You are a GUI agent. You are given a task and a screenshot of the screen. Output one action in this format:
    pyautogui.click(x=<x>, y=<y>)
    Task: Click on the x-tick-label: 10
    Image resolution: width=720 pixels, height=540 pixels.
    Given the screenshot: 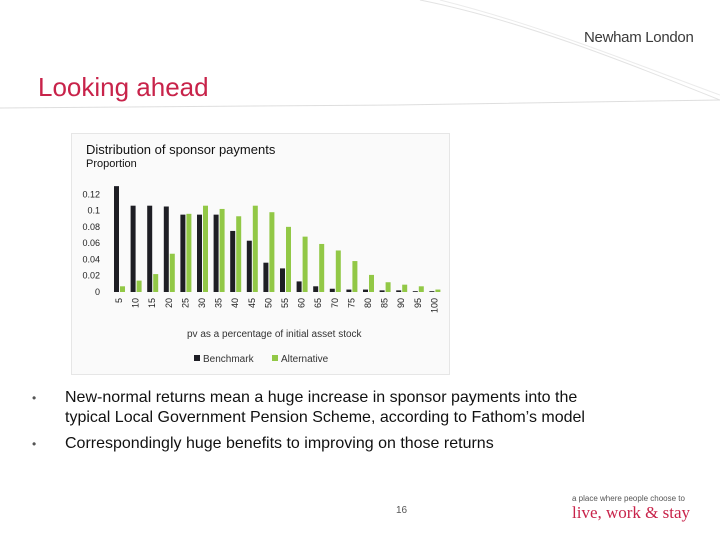 What is the action you would take?
    pyautogui.click(x=136, y=303)
    